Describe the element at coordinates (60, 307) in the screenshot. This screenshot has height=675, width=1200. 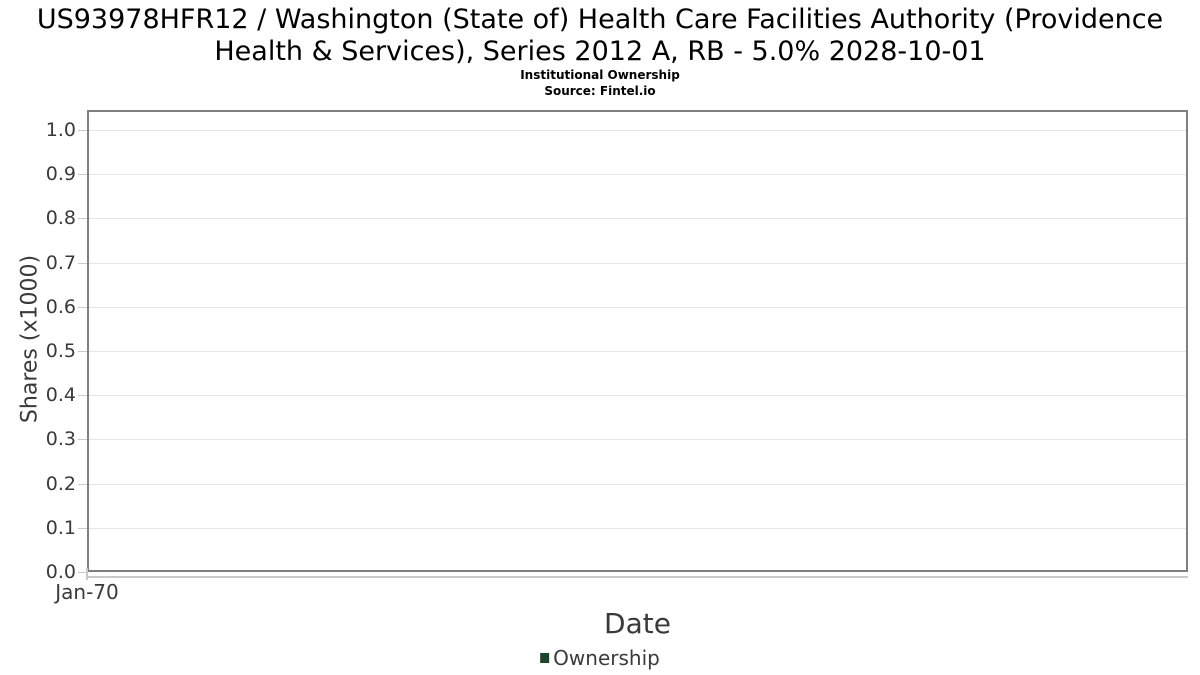
I see `y-tick-label: 0.6` at that location.